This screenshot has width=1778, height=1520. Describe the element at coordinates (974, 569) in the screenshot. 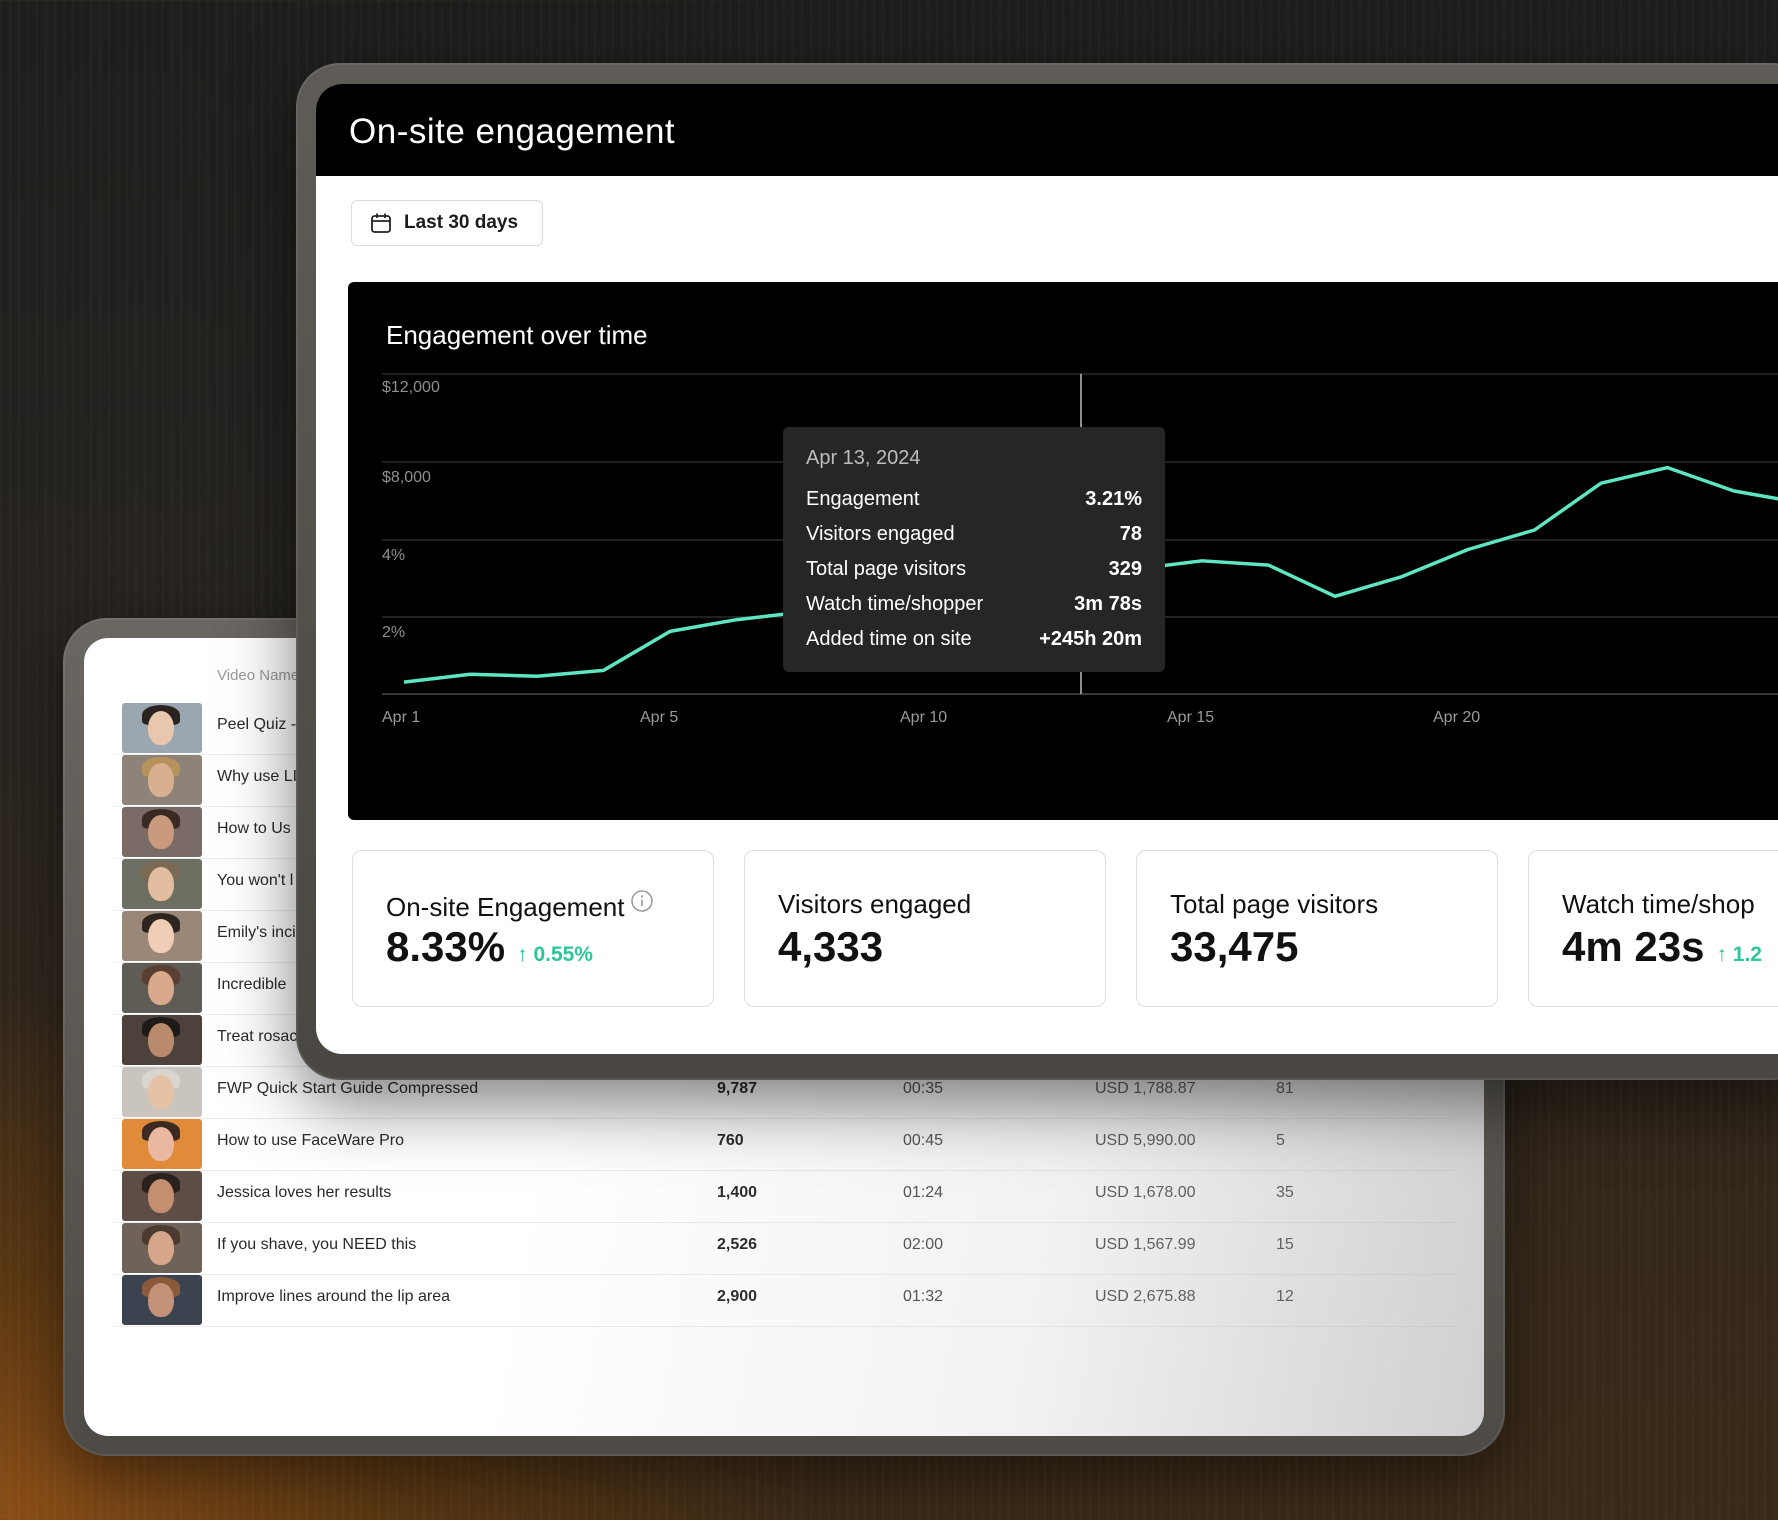

I see `tooltip-row-total-page-visitors: Total page visitors 329` at that location.